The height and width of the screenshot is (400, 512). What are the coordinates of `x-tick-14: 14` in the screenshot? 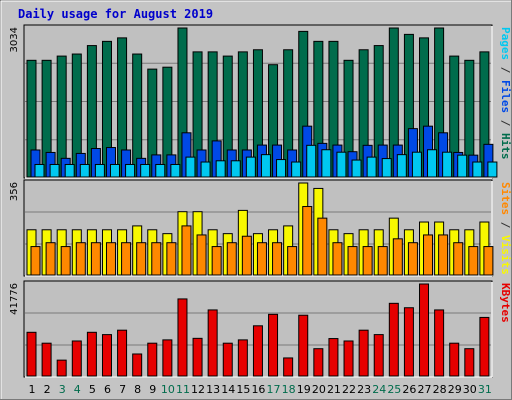 It's located at (228, 389).